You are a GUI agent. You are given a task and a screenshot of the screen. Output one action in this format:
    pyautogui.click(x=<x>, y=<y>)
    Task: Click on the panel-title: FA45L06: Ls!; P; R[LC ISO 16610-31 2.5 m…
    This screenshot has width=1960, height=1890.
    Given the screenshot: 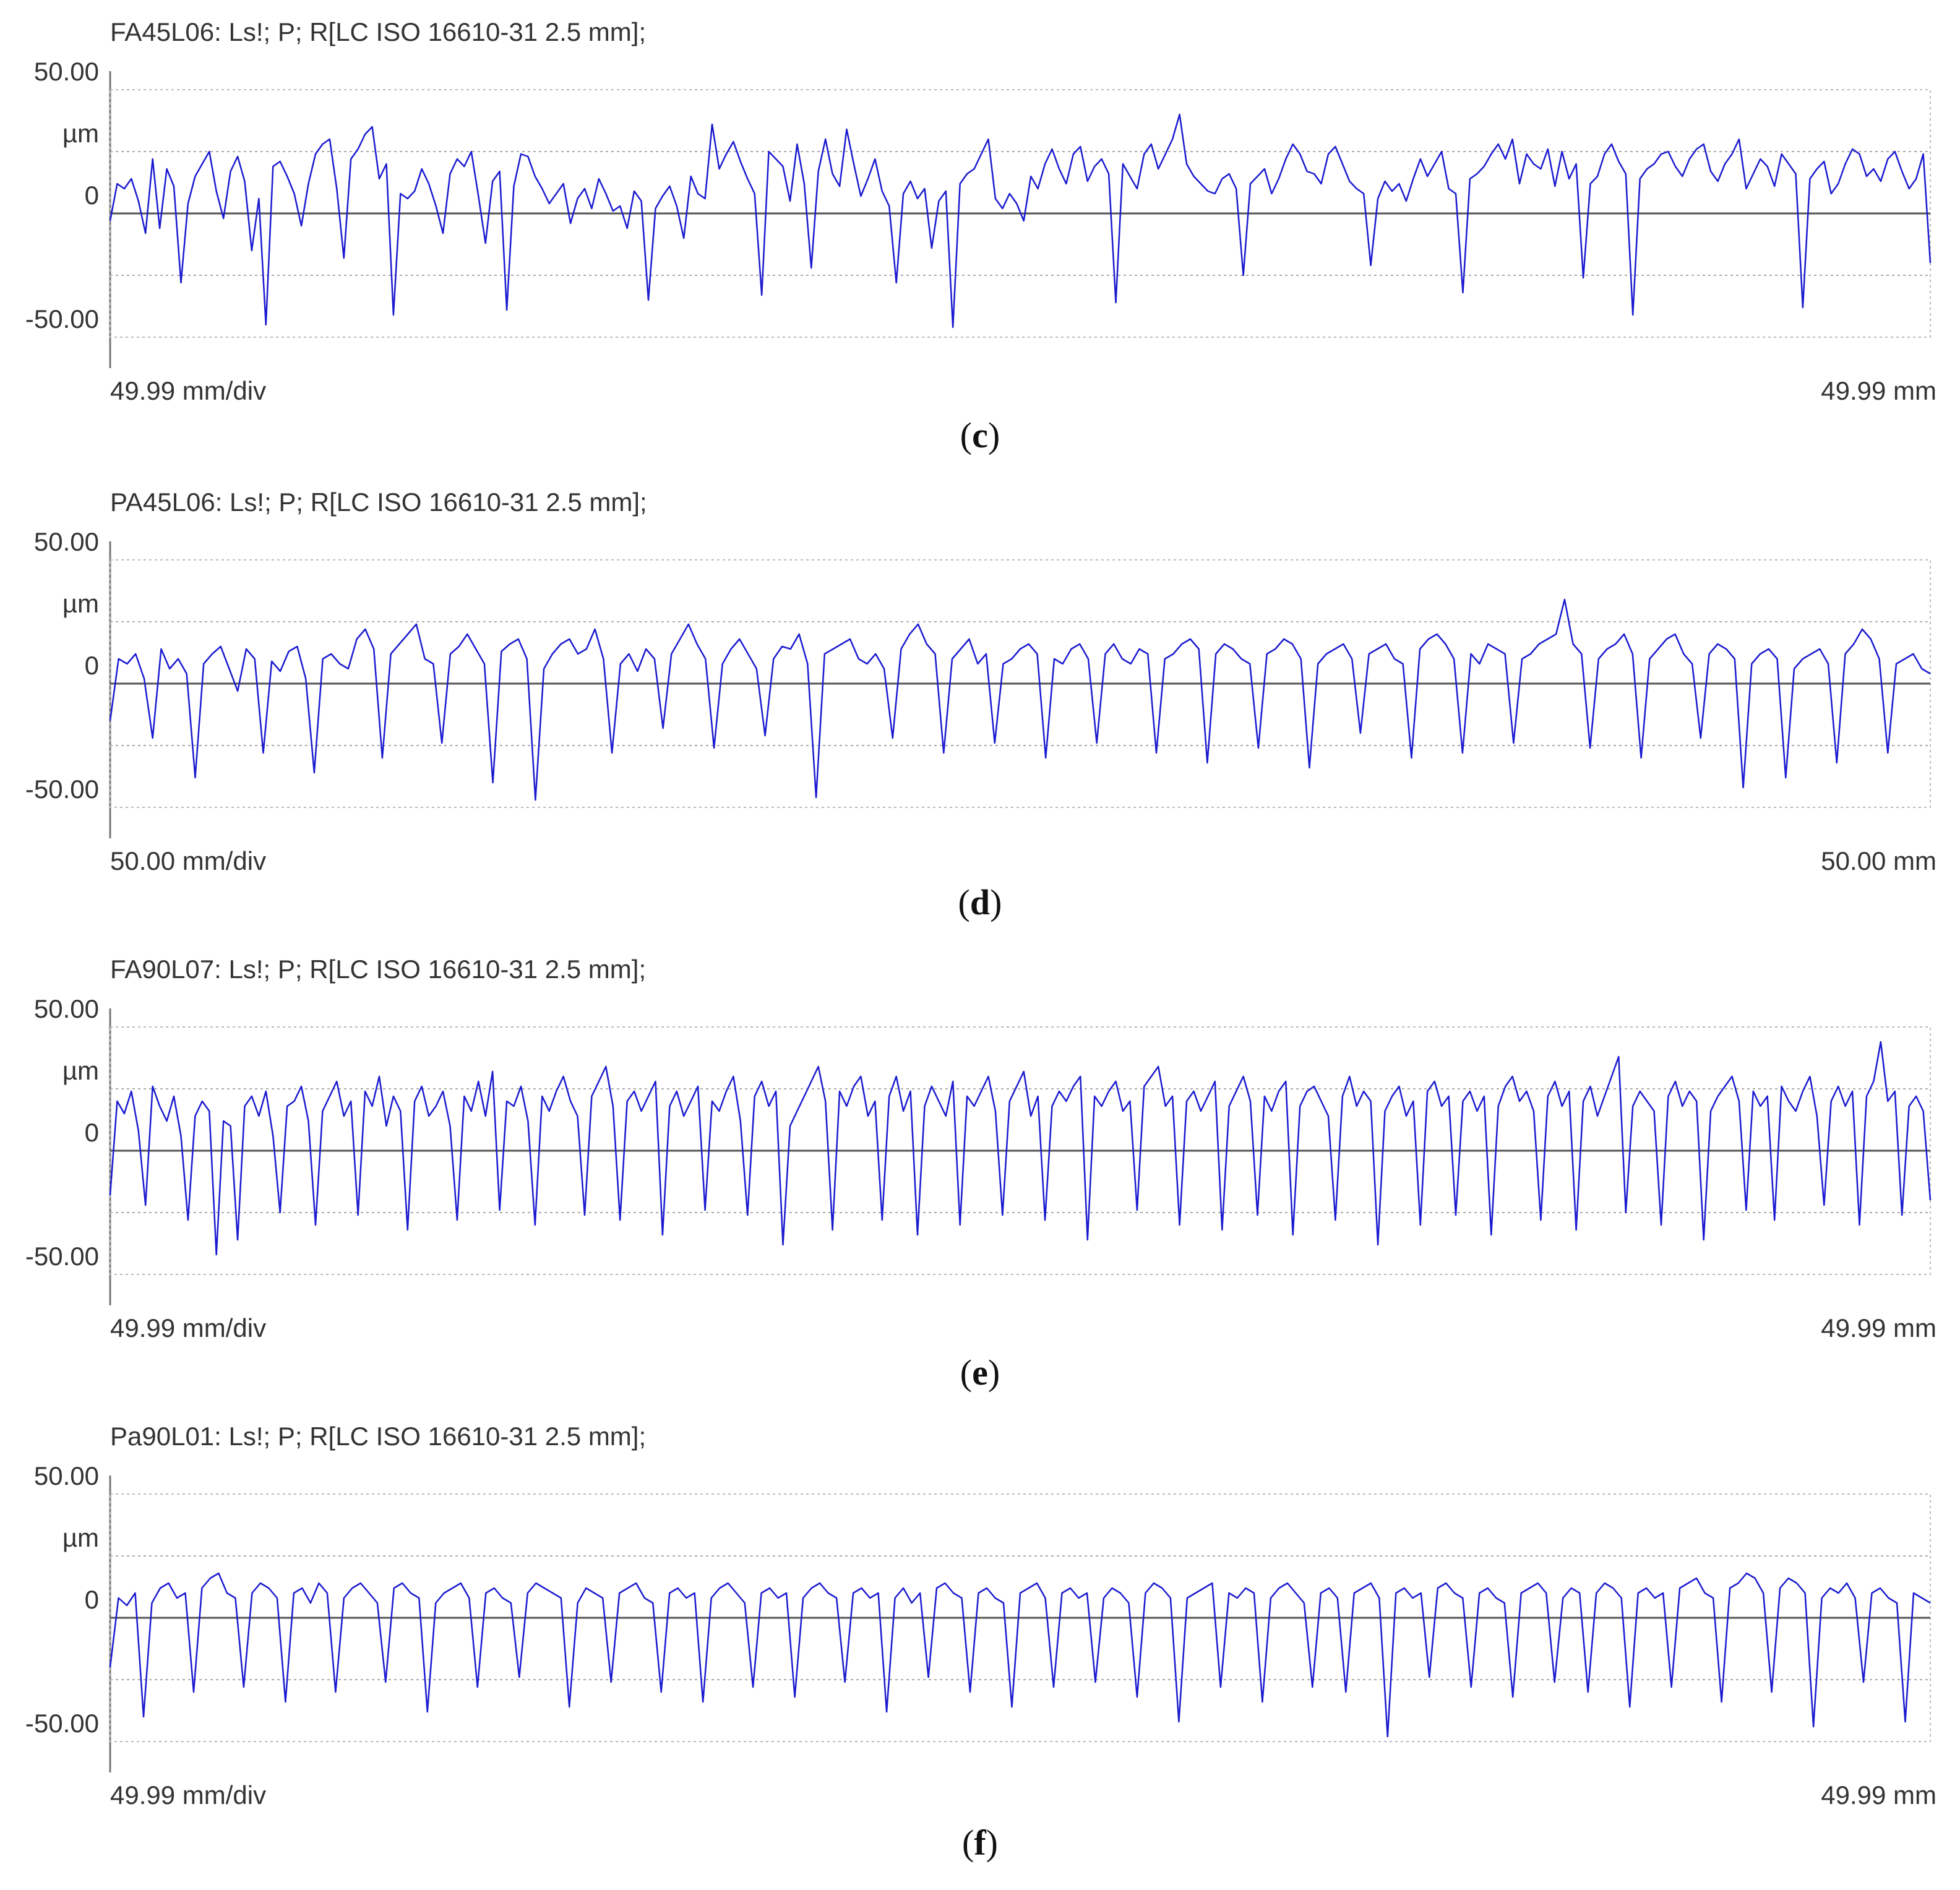 What is the action you would take?
    pyautogui.click(x=379, y=31)
    